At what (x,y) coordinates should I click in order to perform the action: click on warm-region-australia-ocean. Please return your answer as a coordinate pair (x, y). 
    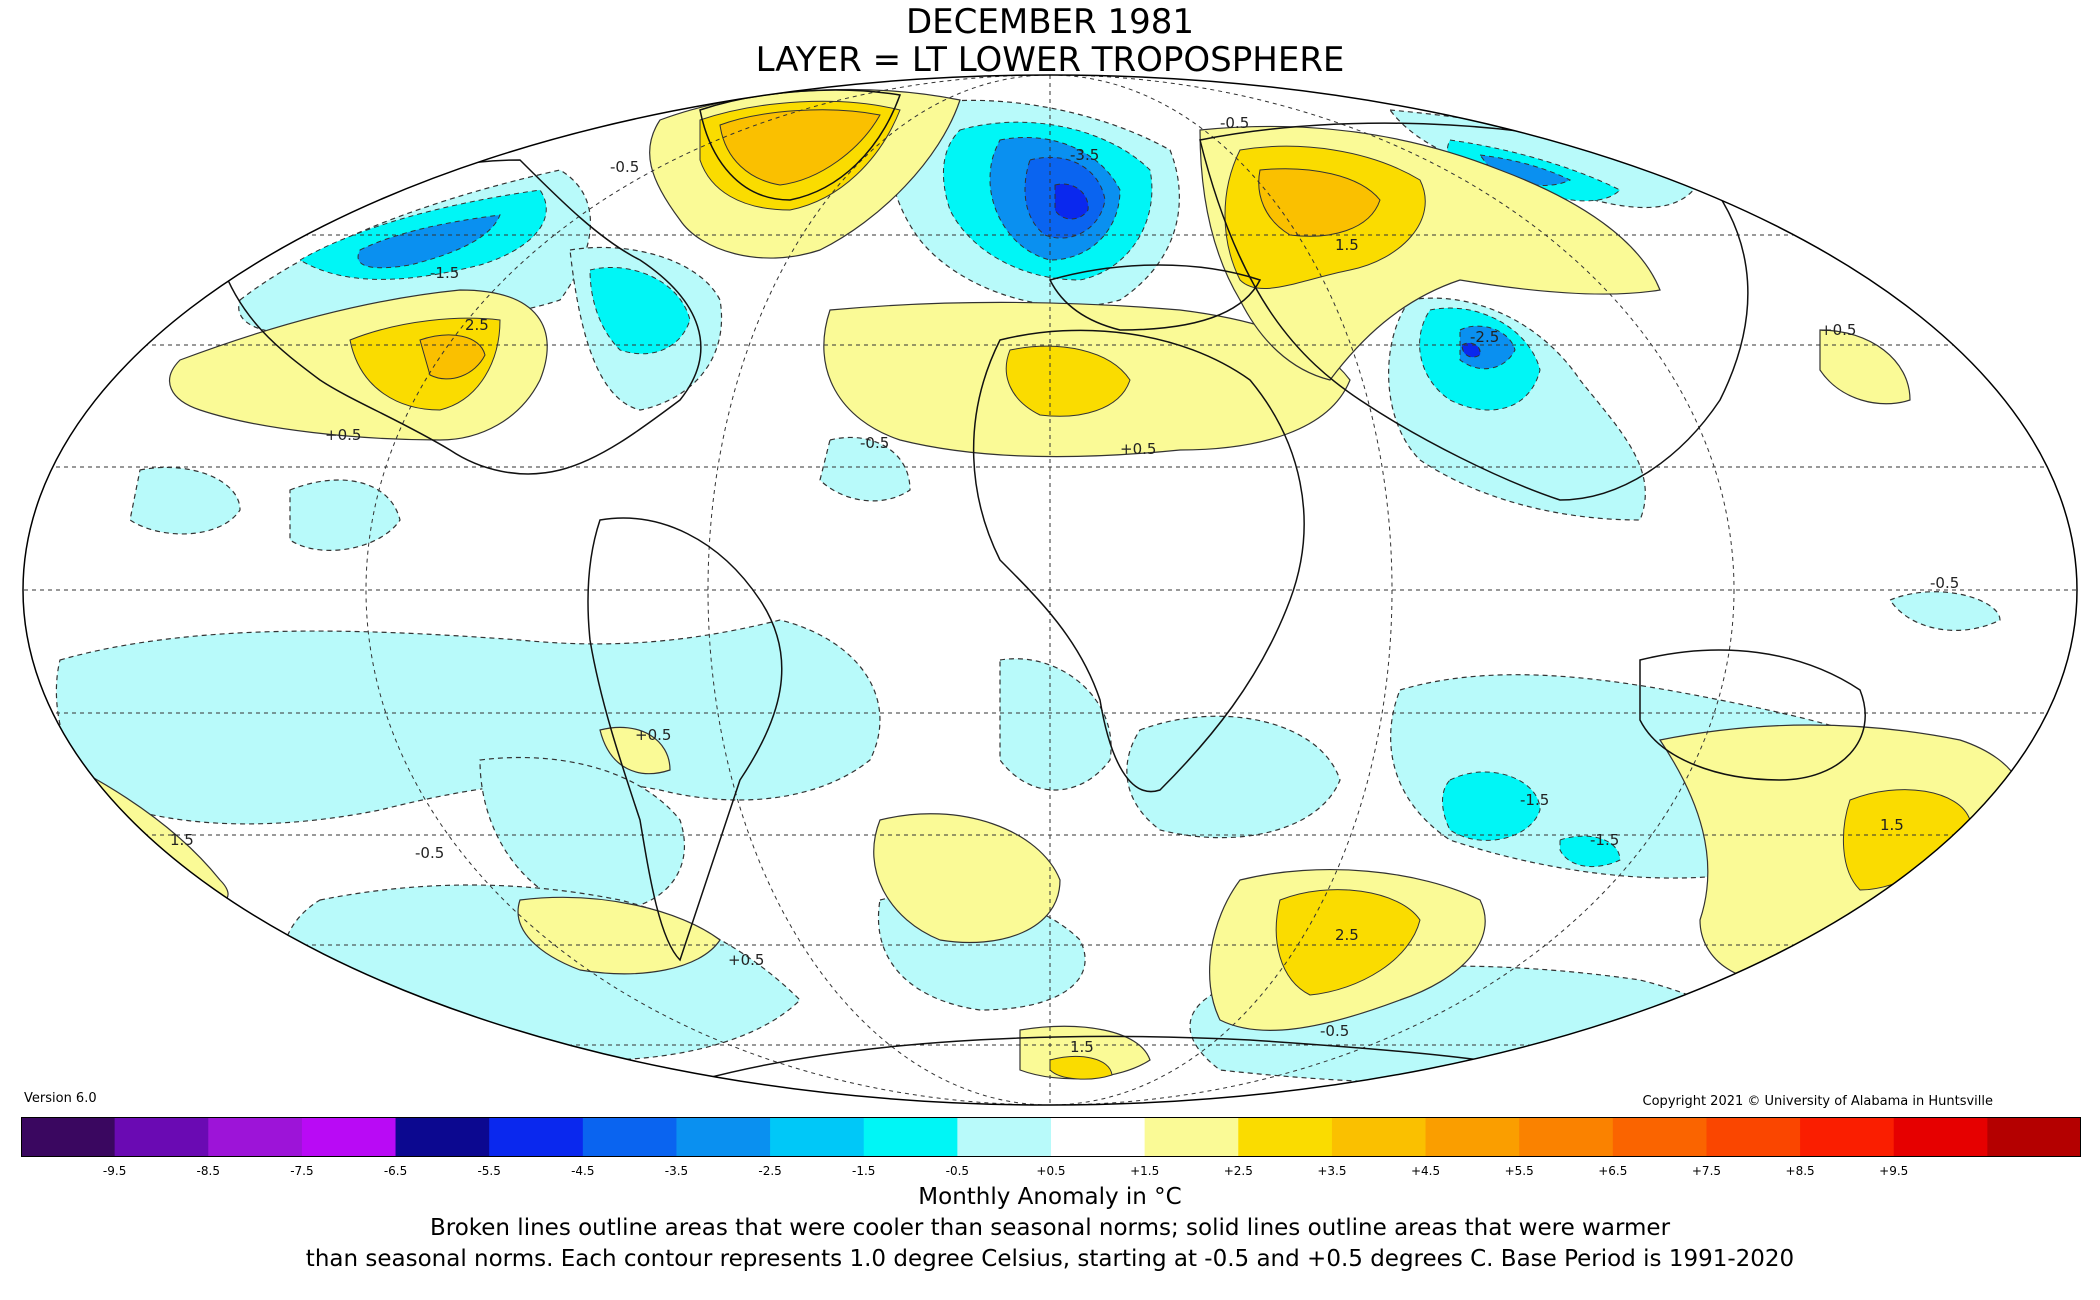
    Looking at the image, I should click on (1842, 853).